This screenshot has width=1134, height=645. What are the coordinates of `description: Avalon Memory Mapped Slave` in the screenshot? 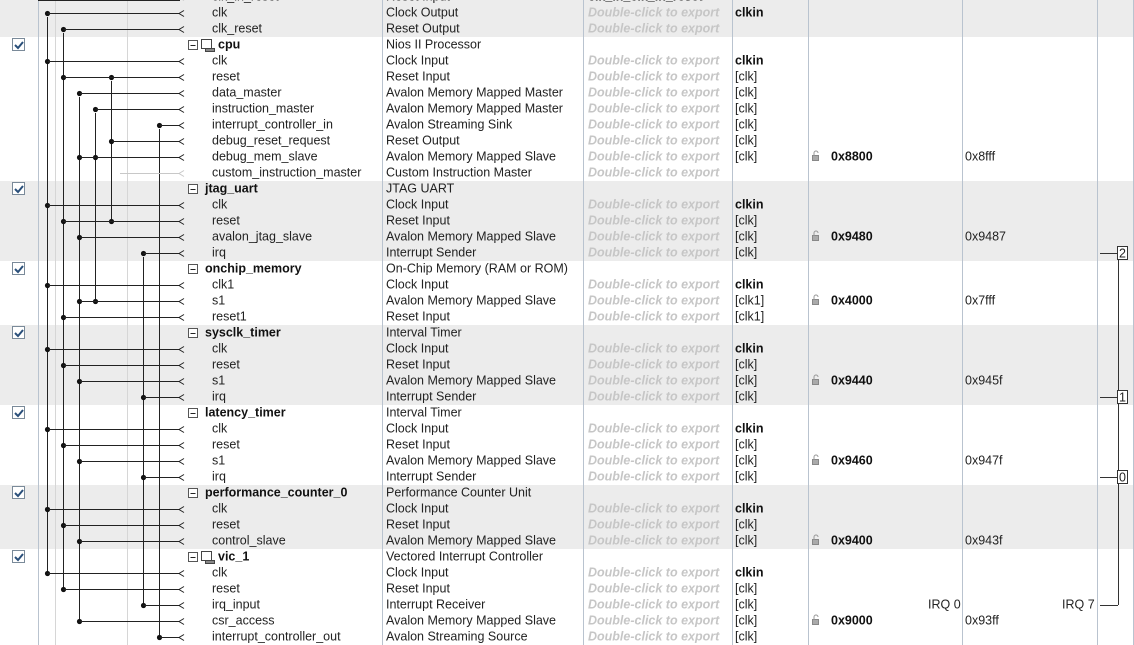 It's located at (471, 300).